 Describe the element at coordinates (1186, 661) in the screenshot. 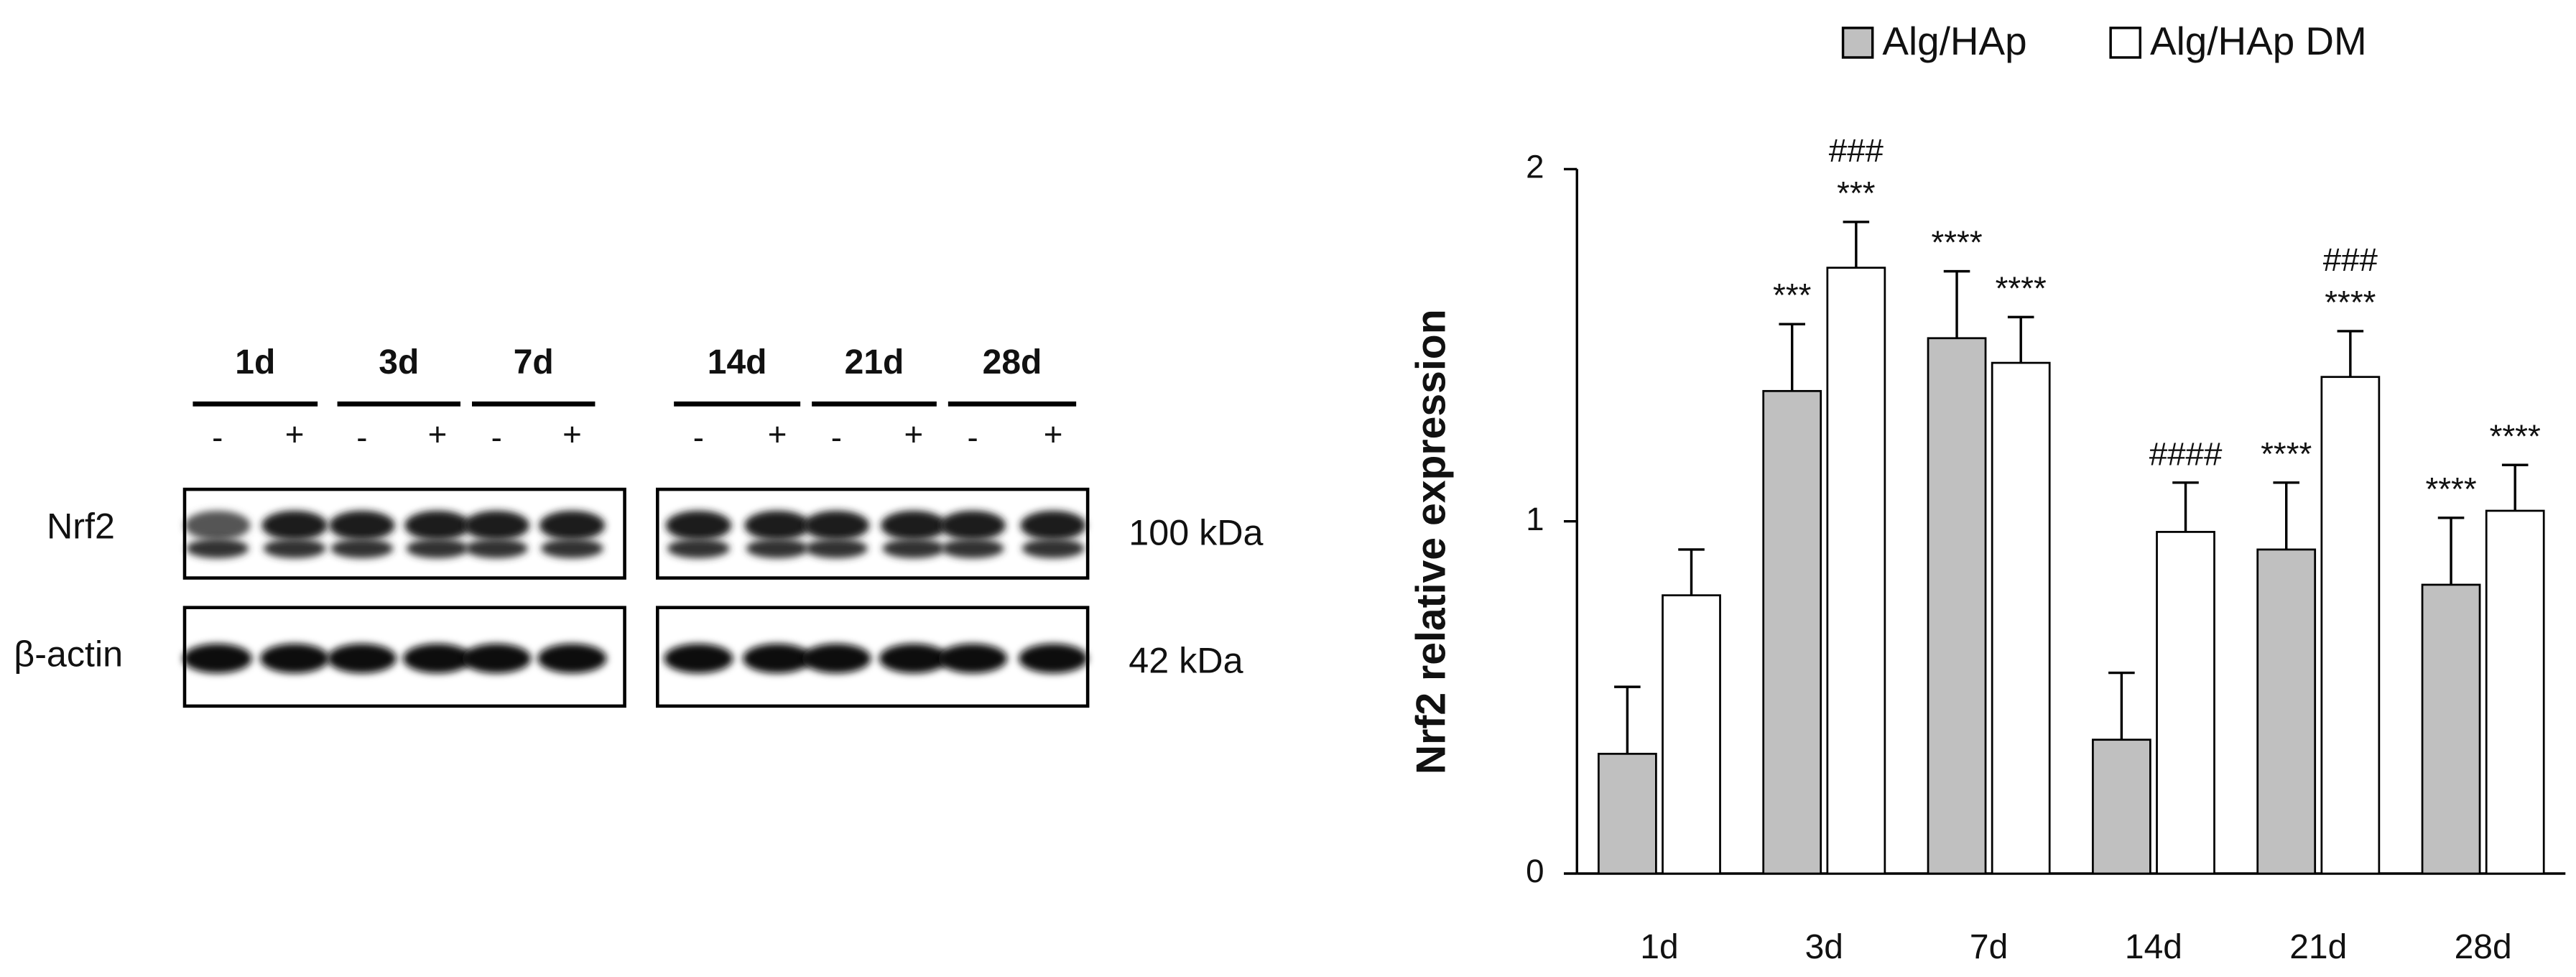

I see `row-size: 42 kDa` at that location.